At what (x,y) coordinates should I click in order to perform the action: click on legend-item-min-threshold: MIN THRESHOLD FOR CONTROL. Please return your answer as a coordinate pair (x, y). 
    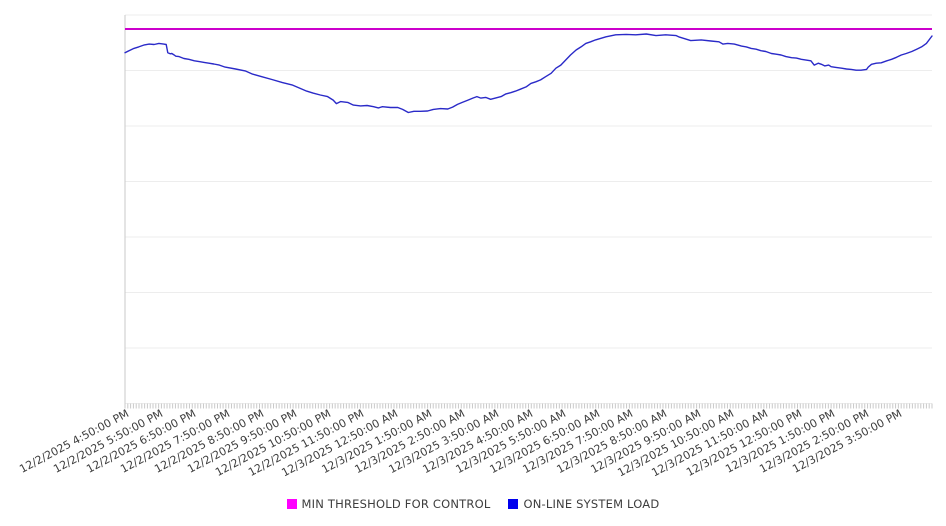
    Looking at the image, I should click on (388, 504).